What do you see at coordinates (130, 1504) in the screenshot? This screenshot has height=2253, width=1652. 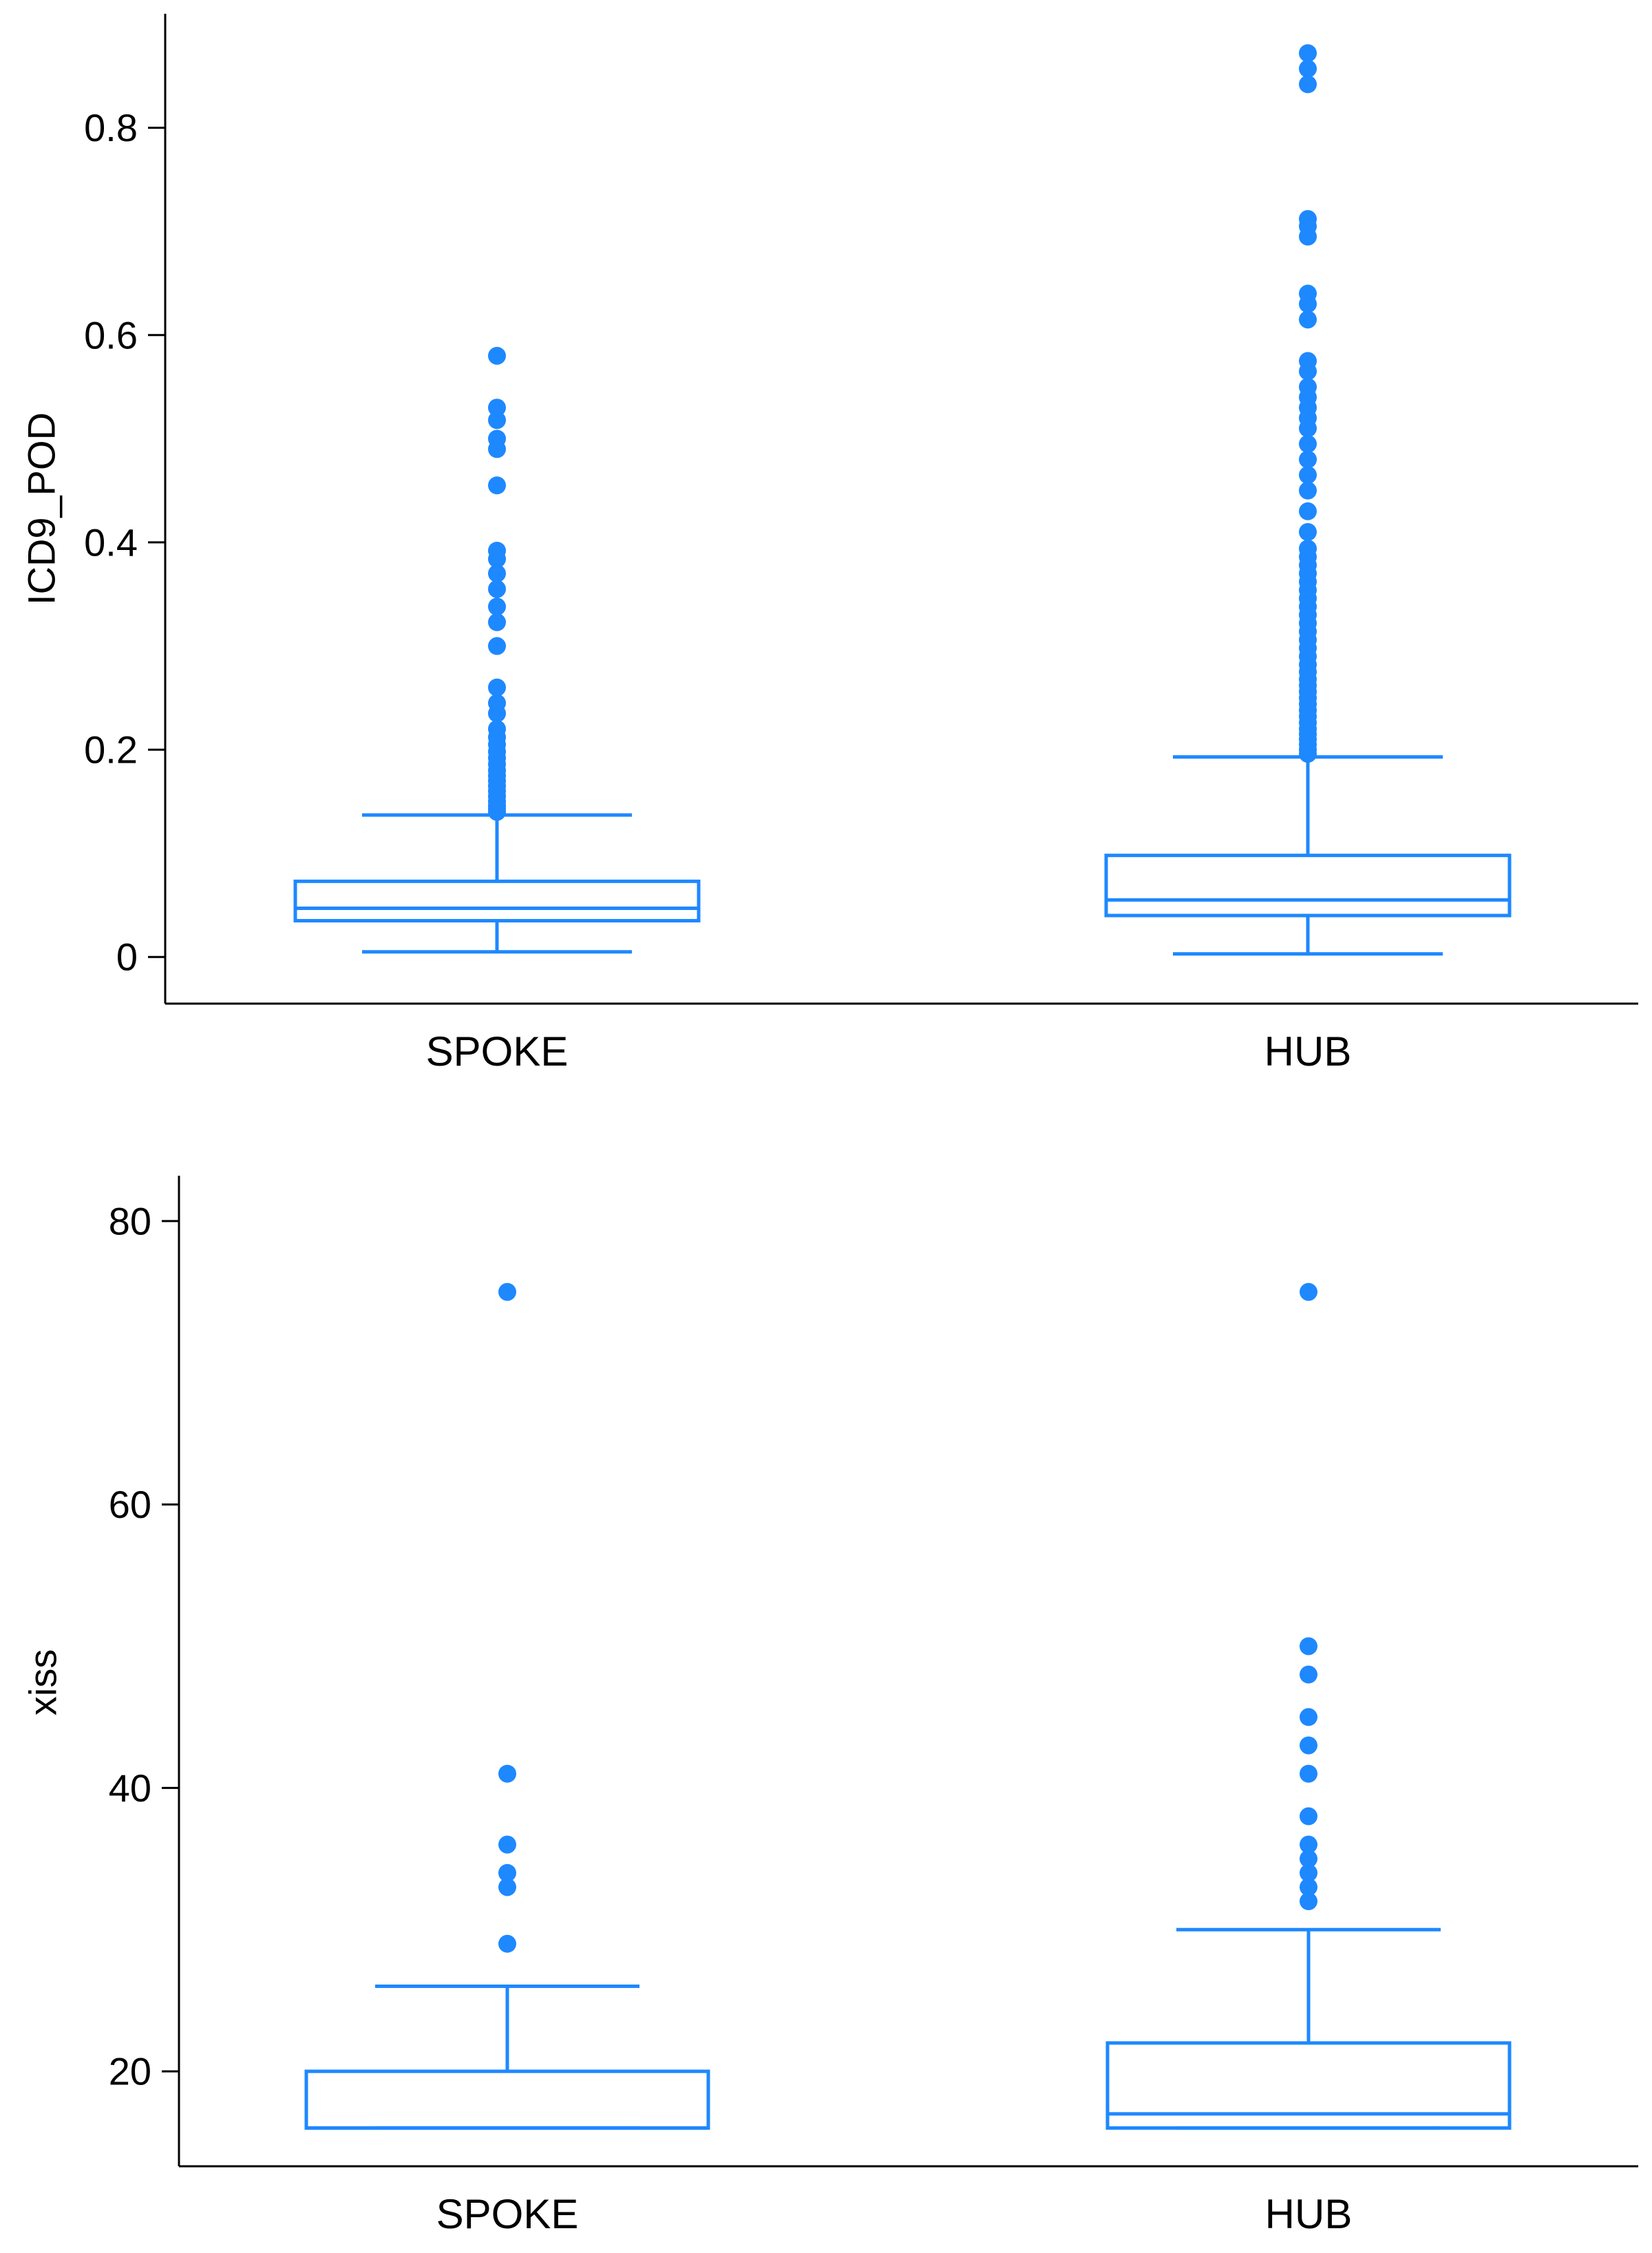 I see `y-tick-label: 60` at bounding box center [130, 1504].